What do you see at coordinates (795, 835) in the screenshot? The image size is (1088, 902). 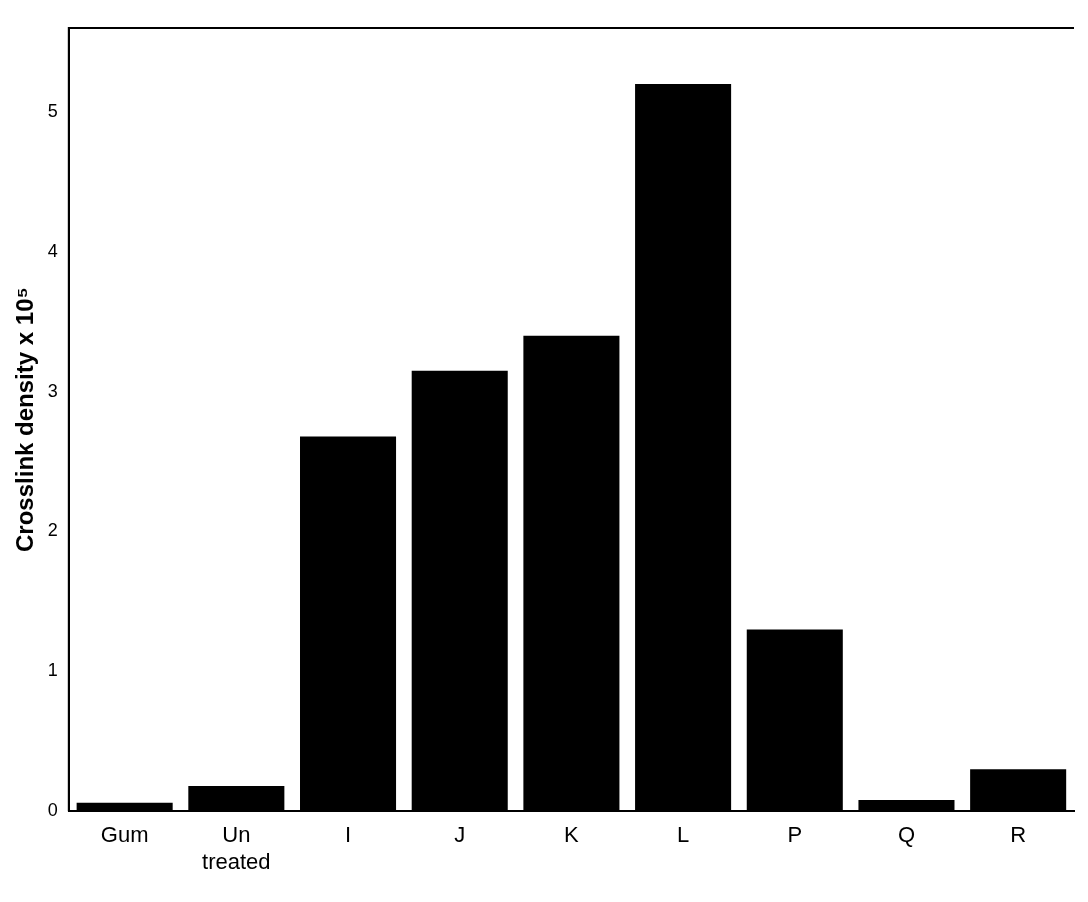 I see `x-tick-label: P` at bounding box center [795, 835].